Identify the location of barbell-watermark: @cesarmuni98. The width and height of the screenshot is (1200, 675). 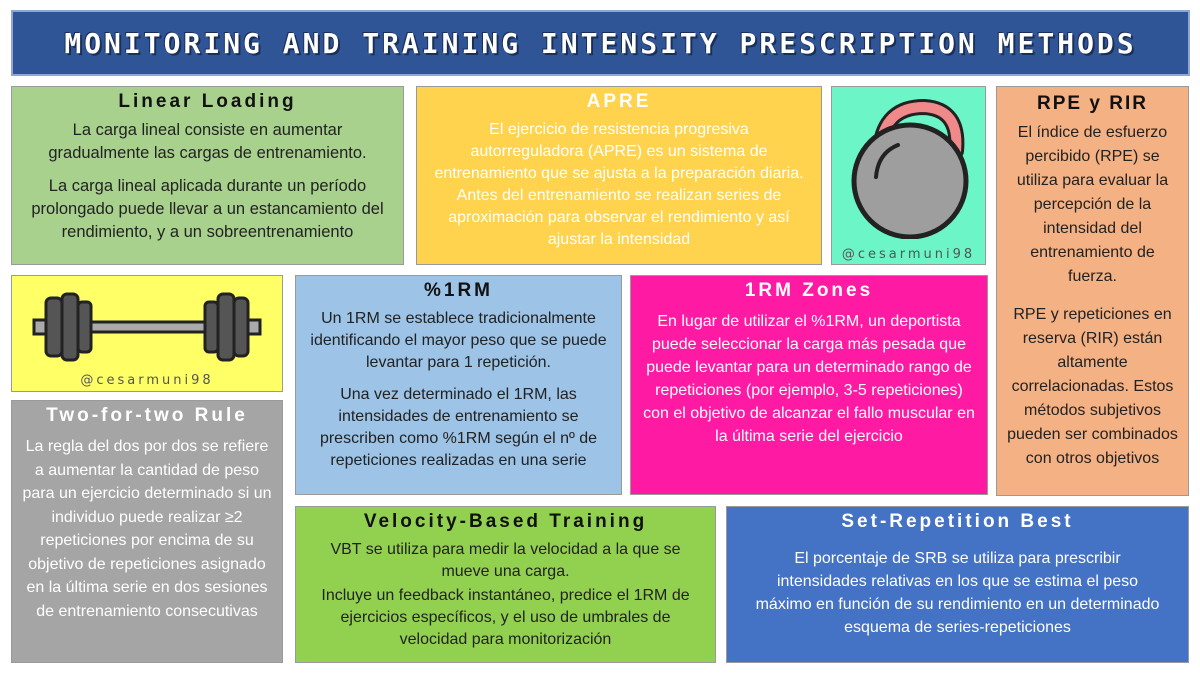
(147, 380).